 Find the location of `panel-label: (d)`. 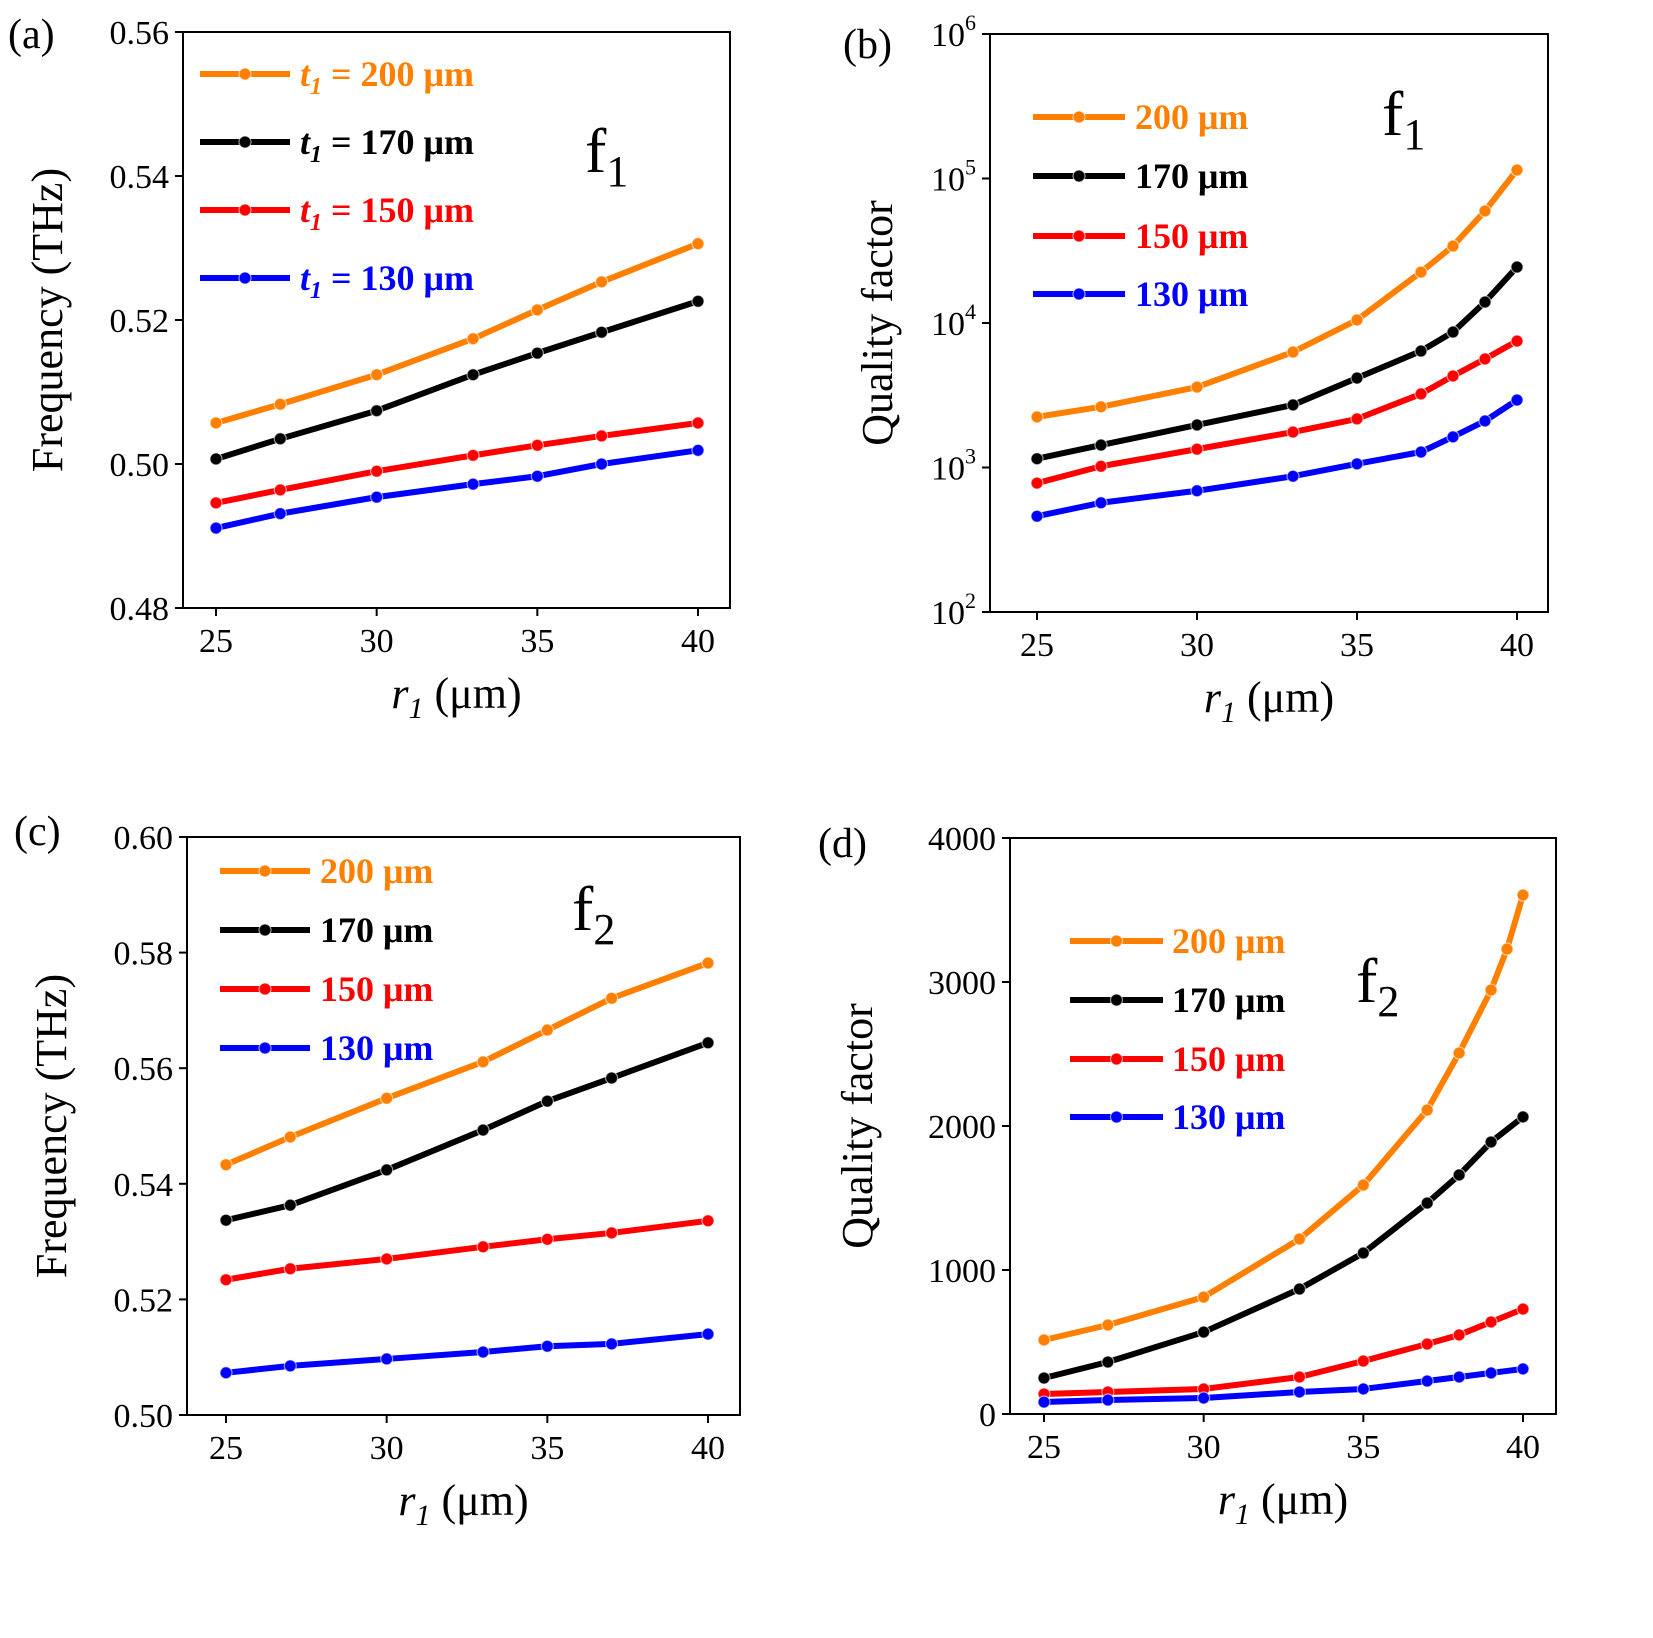

panel-label: (d) is located at coordinates (842, 844).